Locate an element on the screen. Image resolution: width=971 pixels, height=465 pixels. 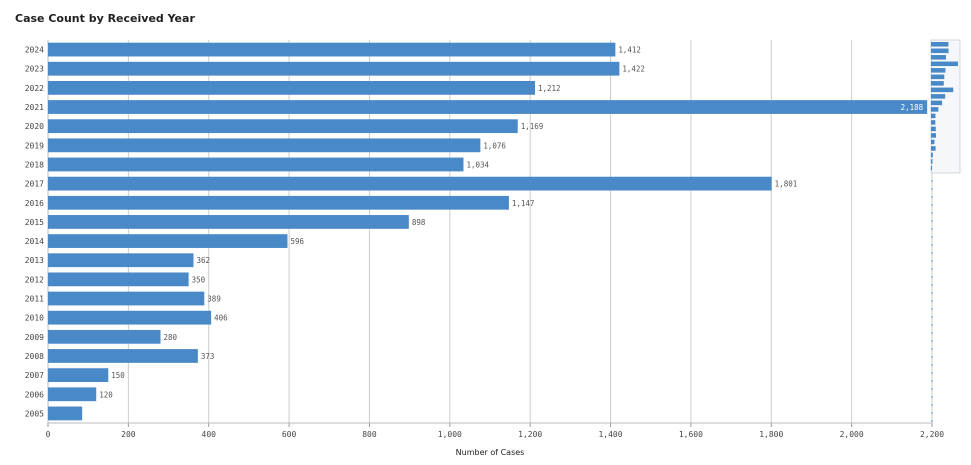
y-tick-label: 2006 is located at coordinates (34, 394).